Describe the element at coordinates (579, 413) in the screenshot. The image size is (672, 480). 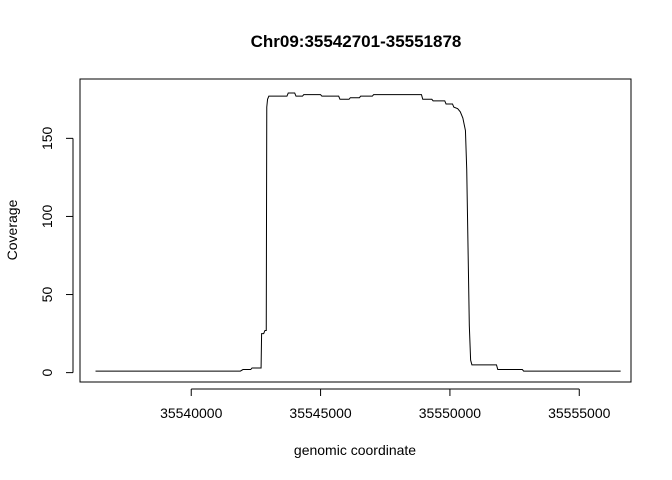
I see `x-tick-label: 35555000` at that location.